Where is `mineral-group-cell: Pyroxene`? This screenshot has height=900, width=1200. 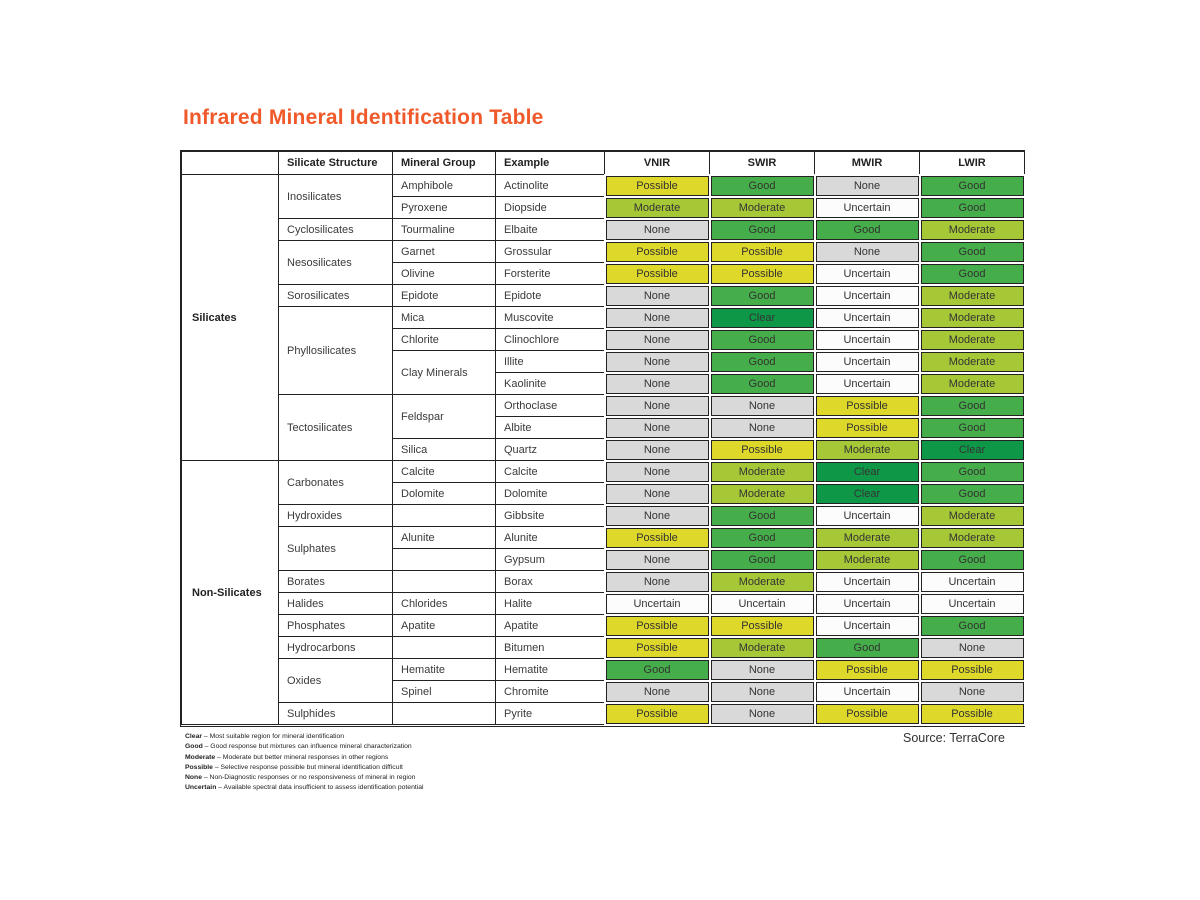 mineral-group-cell: Pyroxene is located at coordinates (444, 207).